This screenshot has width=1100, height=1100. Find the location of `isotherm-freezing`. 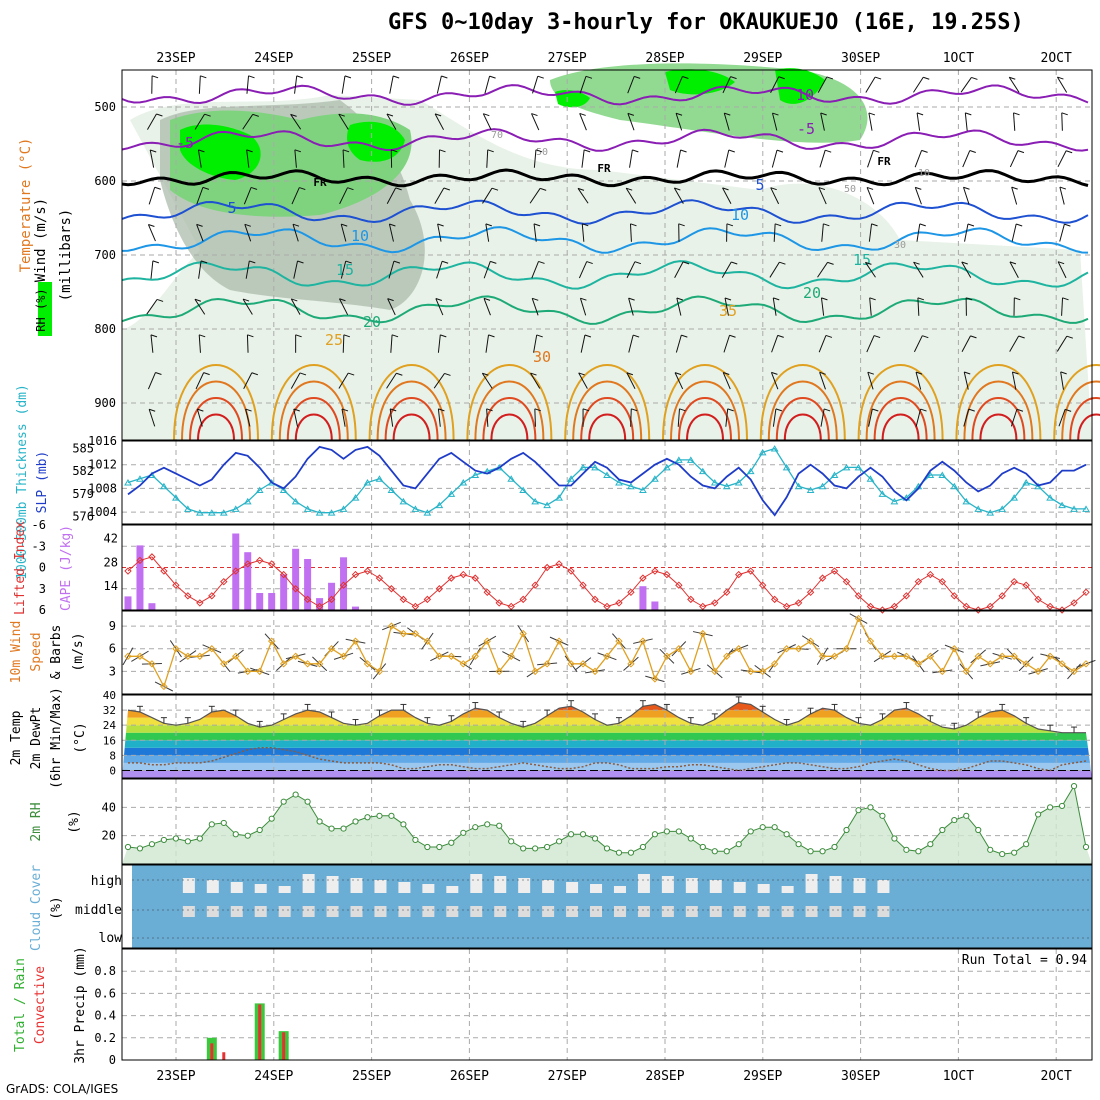

isotherm-freezing is located at coordinates (605, 178).